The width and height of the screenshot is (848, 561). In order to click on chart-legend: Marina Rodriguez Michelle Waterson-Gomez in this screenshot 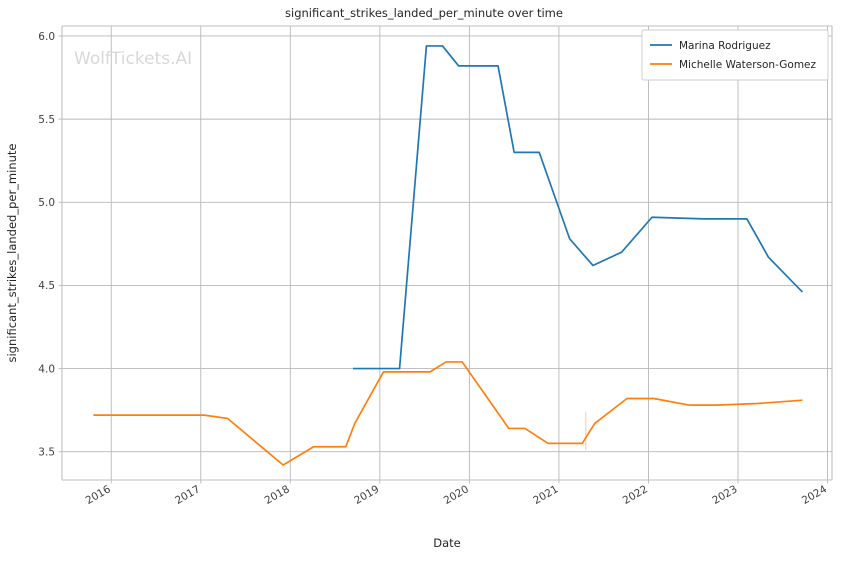, I will do `click(735, 55)`.